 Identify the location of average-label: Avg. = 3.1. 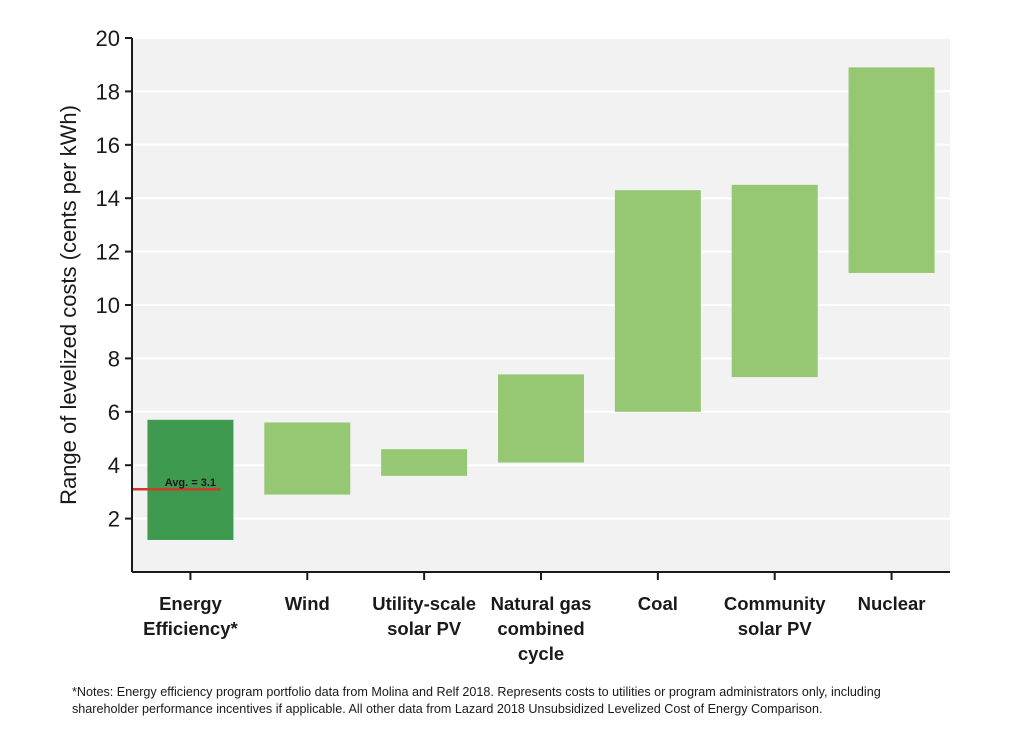
(190, 483).